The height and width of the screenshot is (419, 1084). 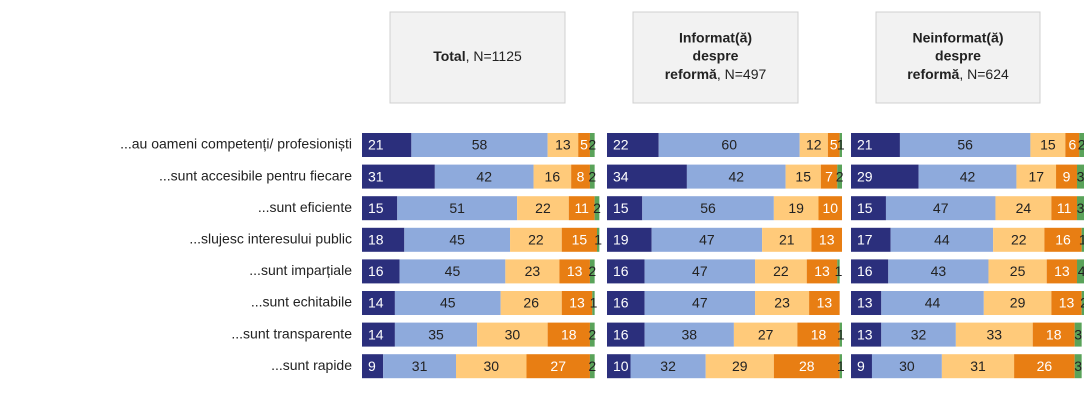 What do you see at coordinates (978, 366) in the screenshot?
I see `value-label: 31` at bounding box center [978, 366].